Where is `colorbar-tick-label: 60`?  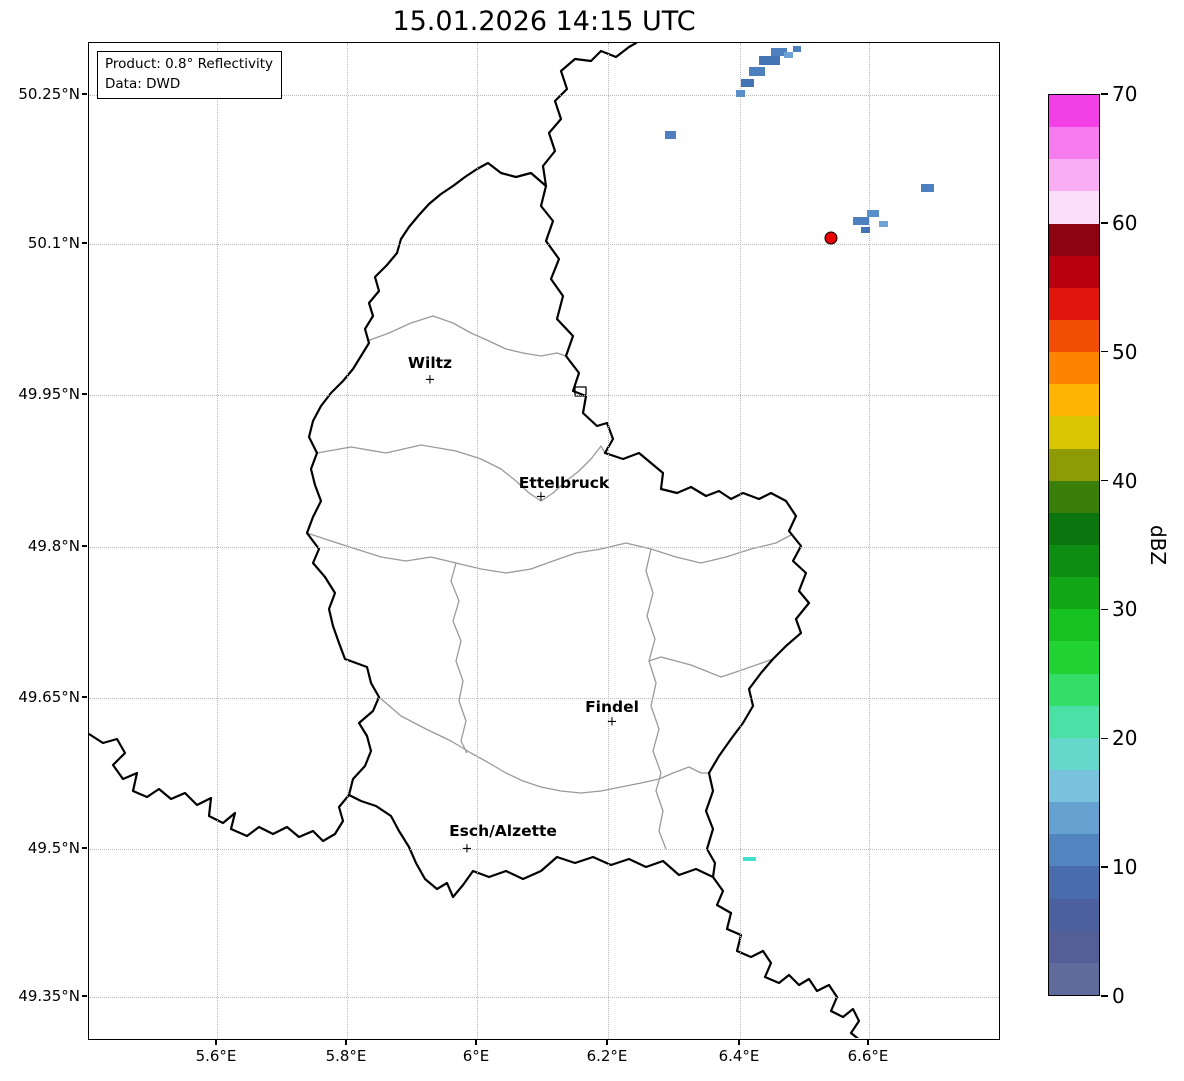 colorbar-tick-label: 60 is located at coordinates (1125, 222).